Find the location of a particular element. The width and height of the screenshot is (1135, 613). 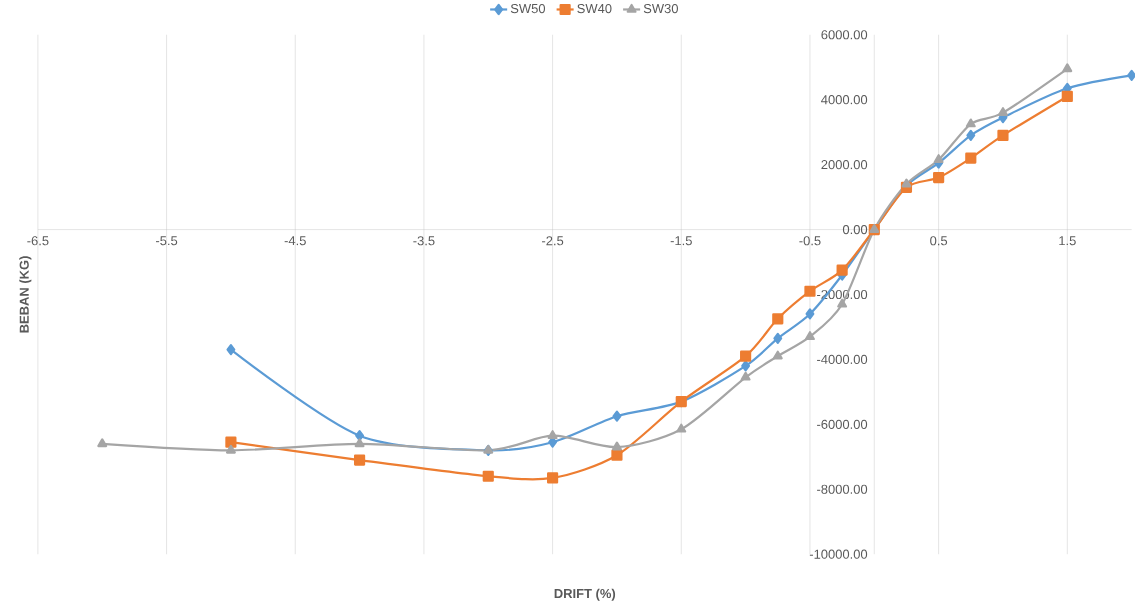

x-tick-label: 1.5 is located at coordinates (1067, 241).